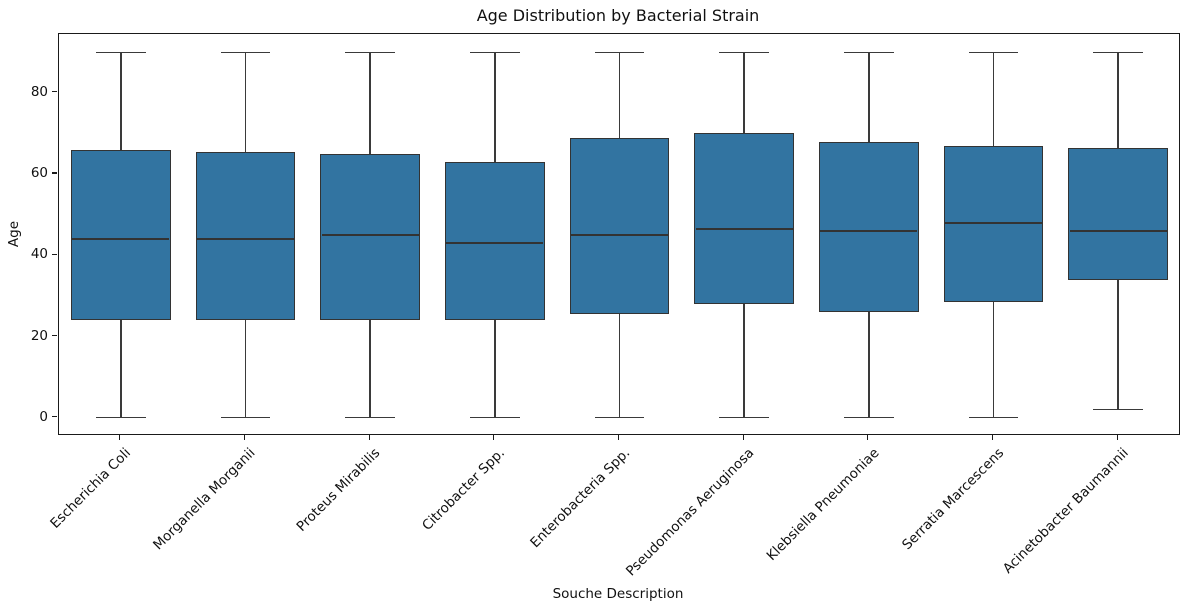 Image resolution: width=1189 pixels, height=612 pixels. I want to click on y-tick-label: 20, so click(39, 335).